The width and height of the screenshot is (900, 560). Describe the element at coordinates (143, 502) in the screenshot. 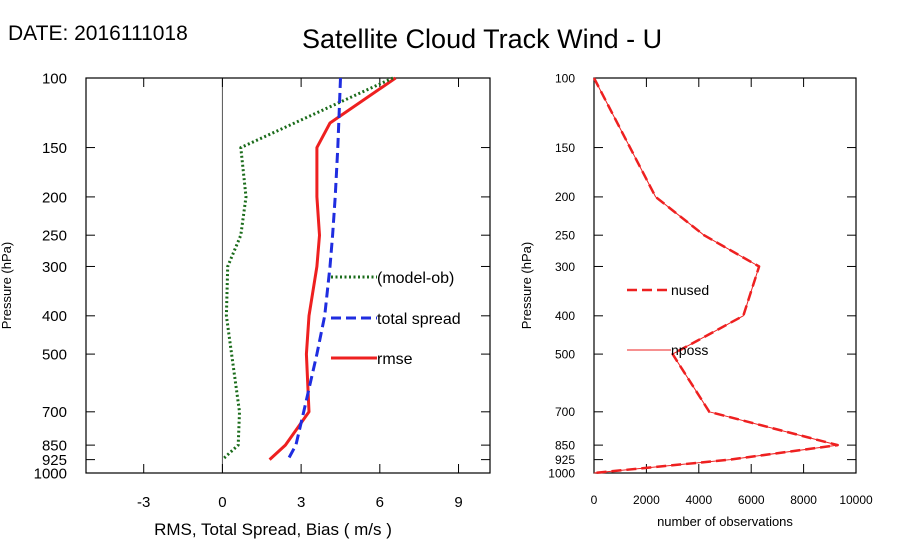

I see `stats-x-tick-label: -3` at that location.